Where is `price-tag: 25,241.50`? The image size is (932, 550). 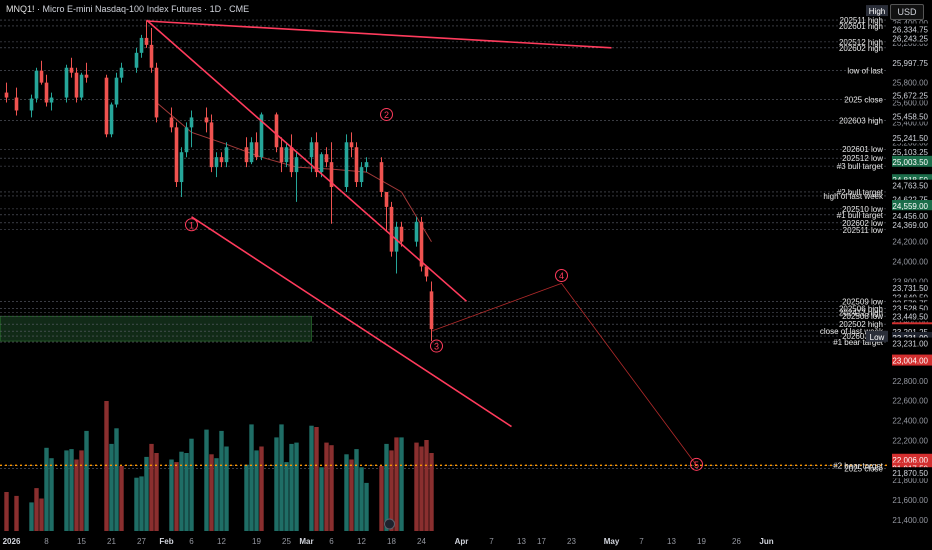 price-tag: 25,241.50 is located at coordinates (912, 138).